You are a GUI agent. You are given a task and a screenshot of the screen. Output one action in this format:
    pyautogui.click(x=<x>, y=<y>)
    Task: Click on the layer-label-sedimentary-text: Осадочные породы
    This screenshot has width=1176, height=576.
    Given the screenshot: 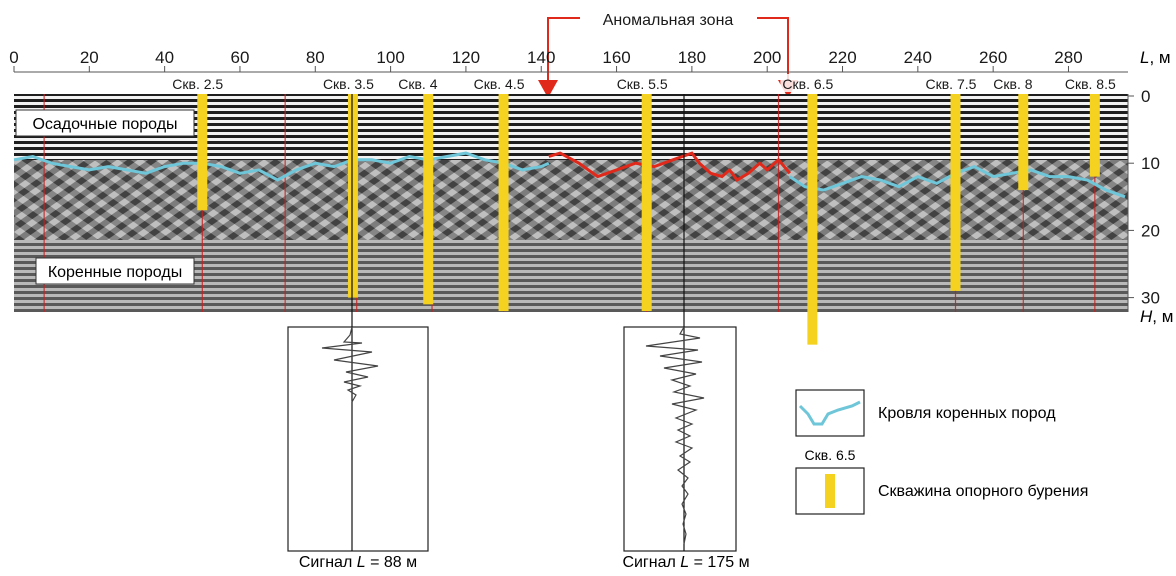 What is the action you would take?
    pyautogui.click(x=104, y=124)
    